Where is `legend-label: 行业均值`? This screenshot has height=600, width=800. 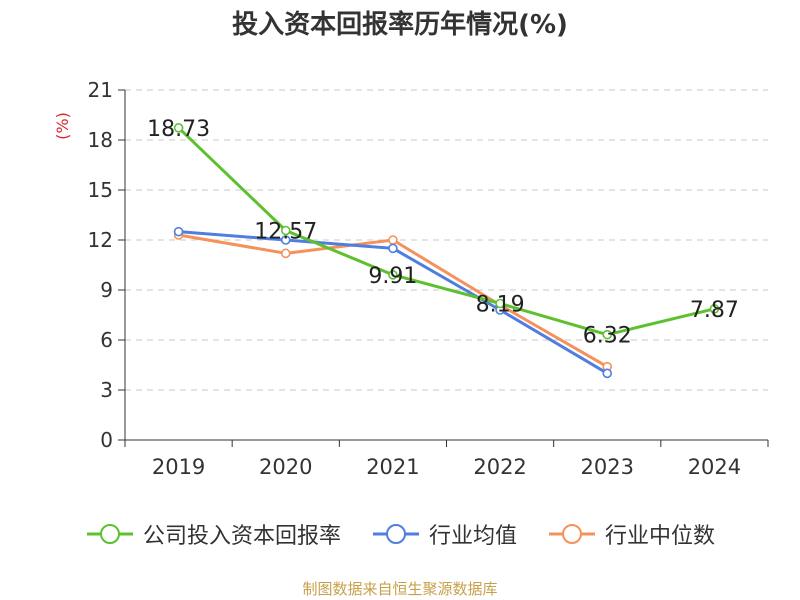
legend-label: 行业均值 is located at coordinates (472, 536).